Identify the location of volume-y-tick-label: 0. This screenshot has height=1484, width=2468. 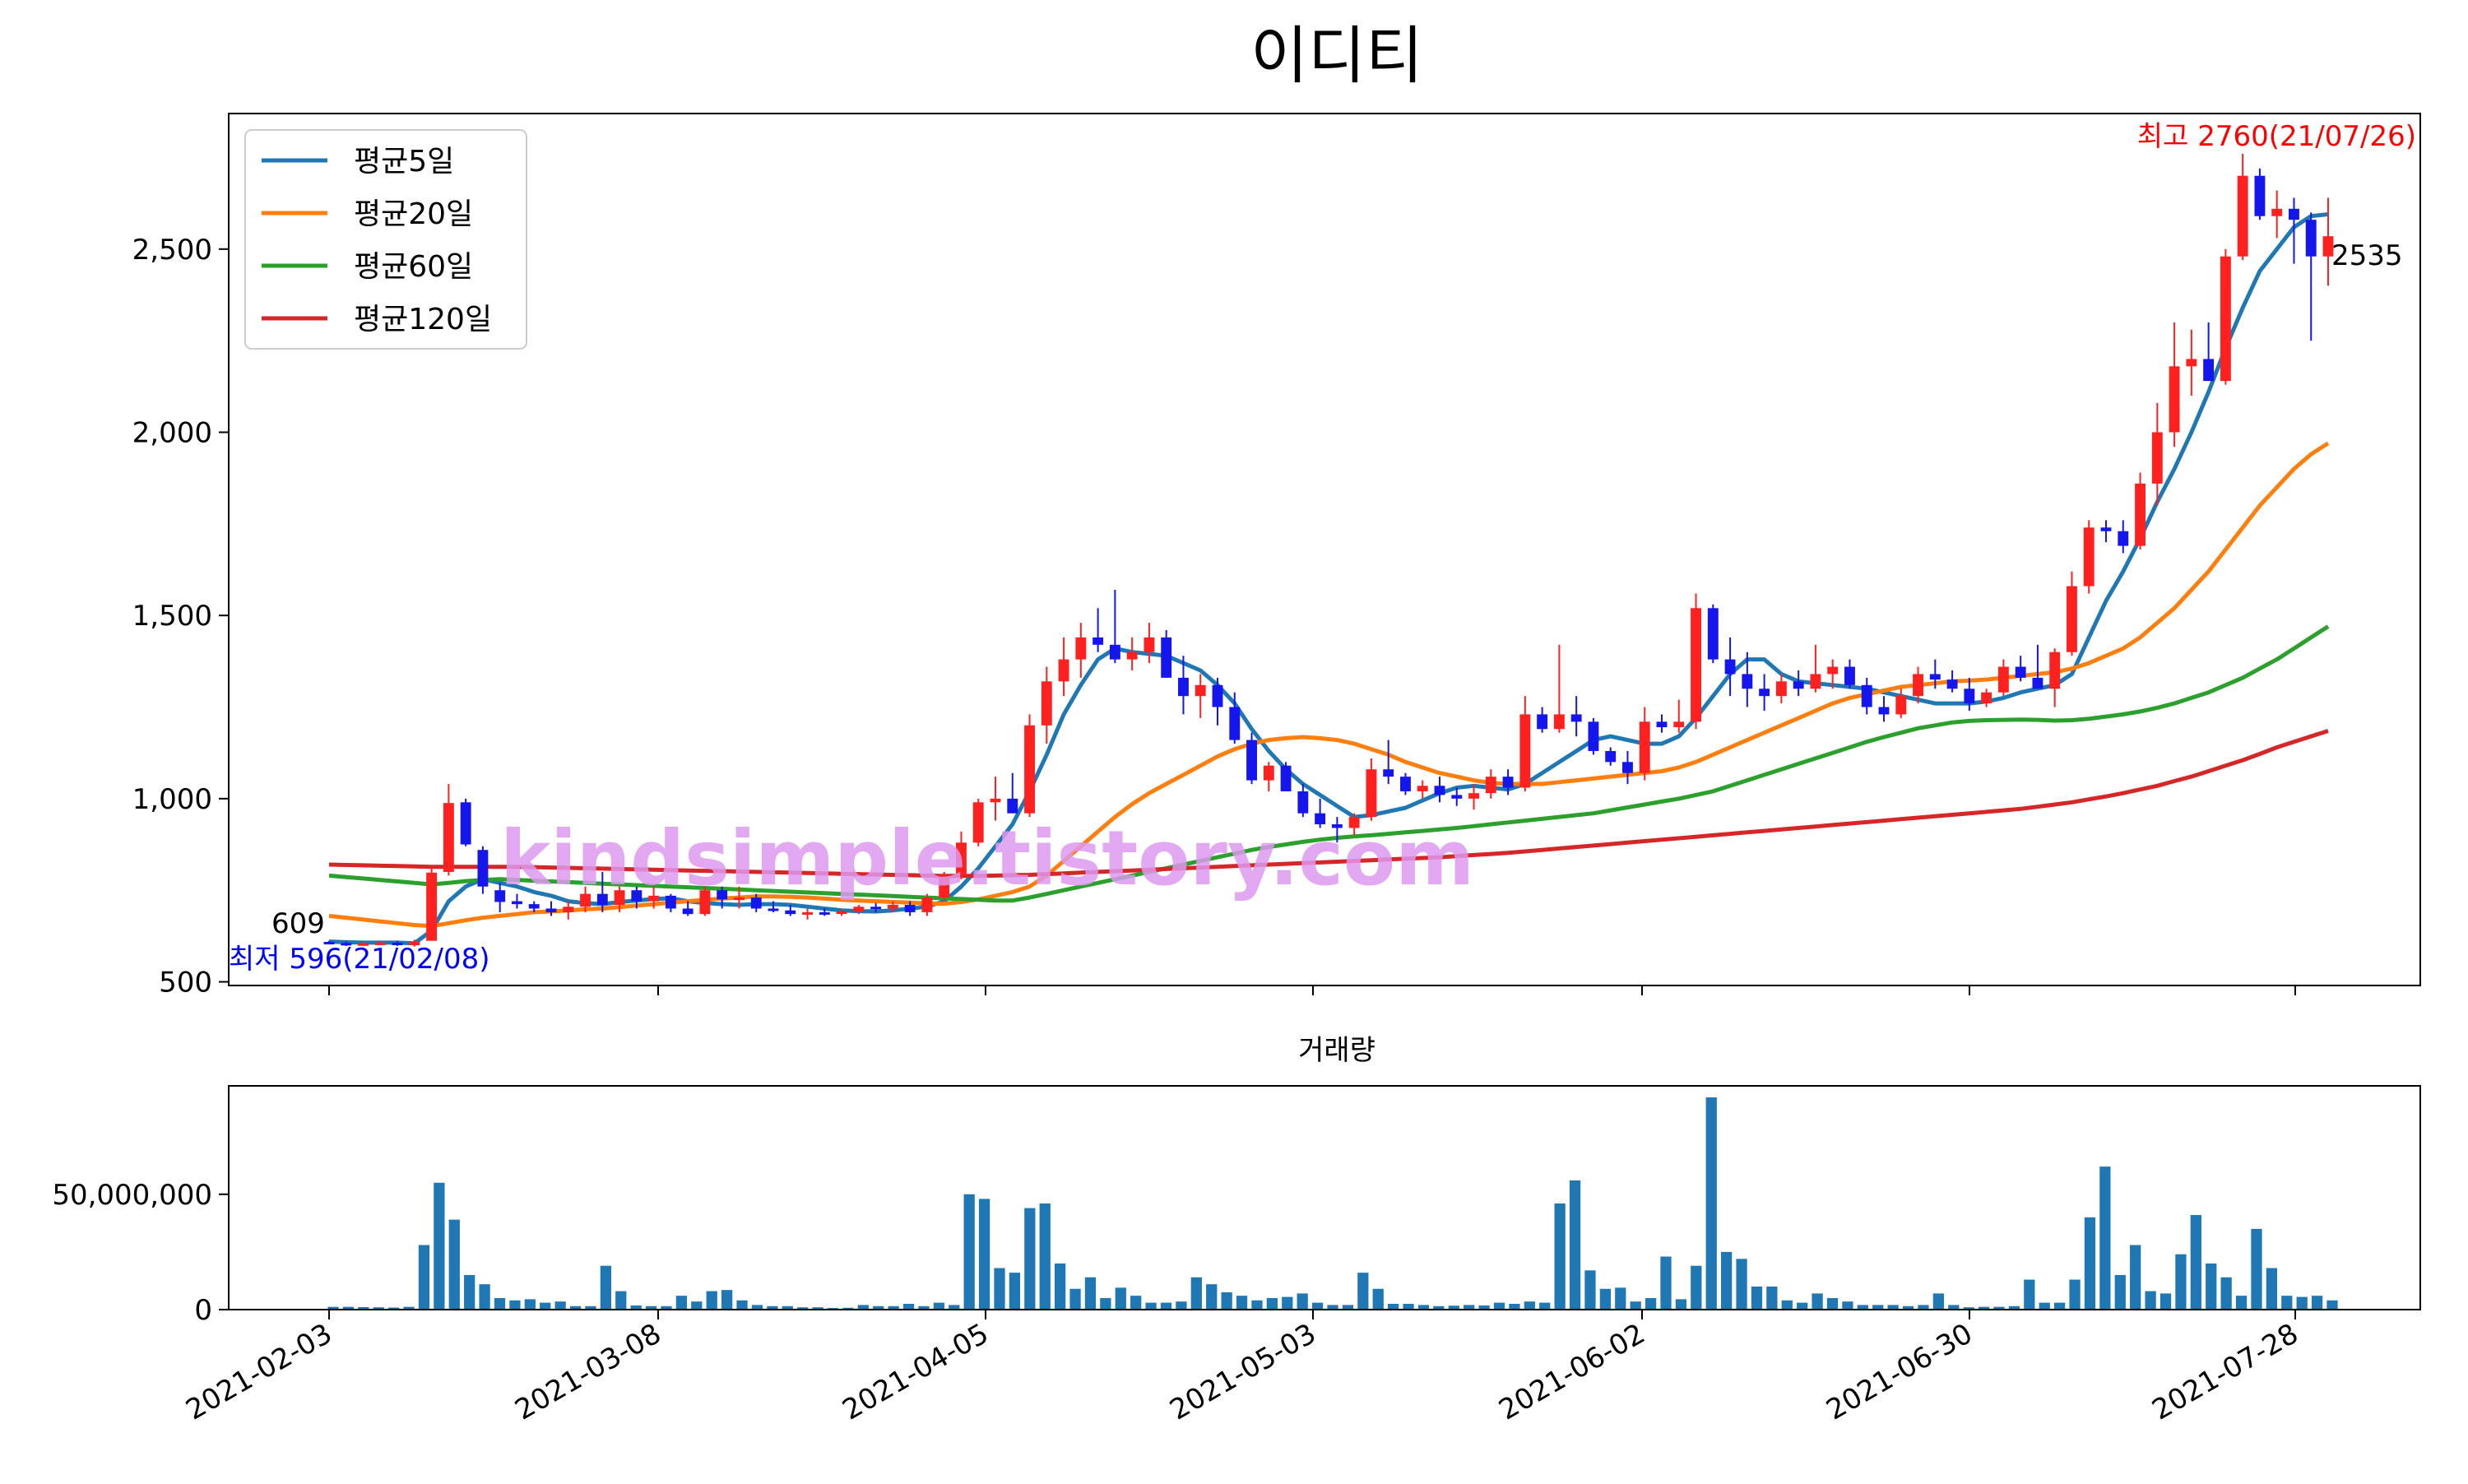
(203, 1310).